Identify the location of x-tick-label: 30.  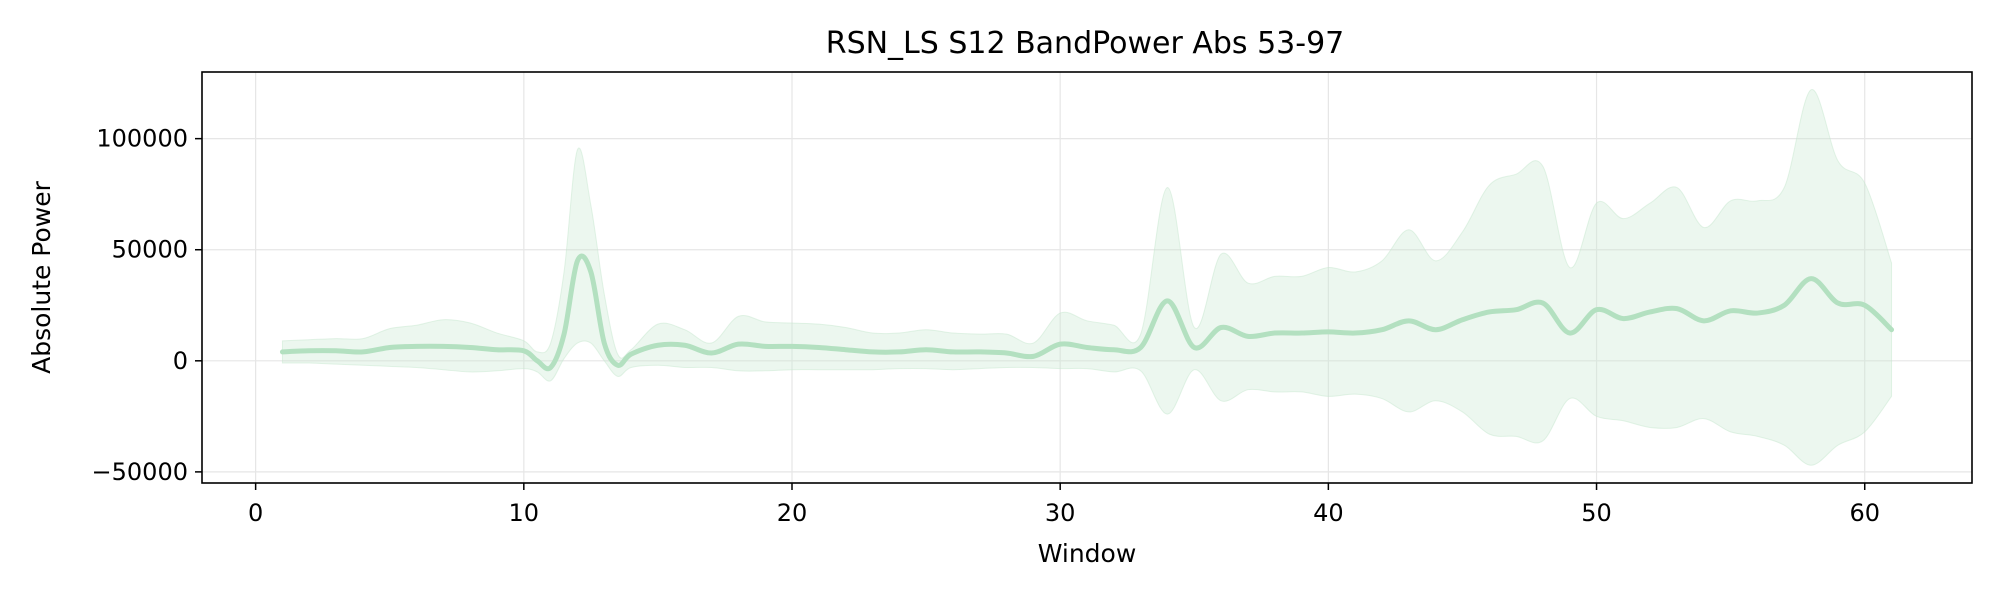
(1060, 513).